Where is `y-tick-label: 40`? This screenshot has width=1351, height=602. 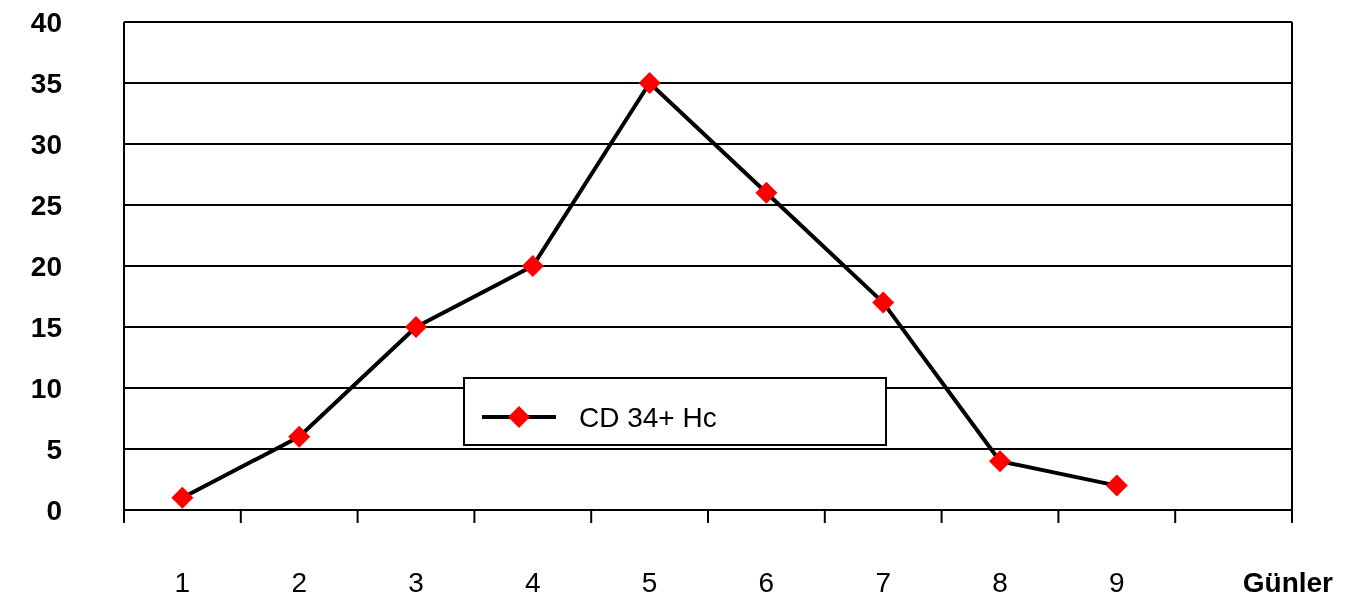 y-tick-label: 40 is located at coordinates (46, 22).